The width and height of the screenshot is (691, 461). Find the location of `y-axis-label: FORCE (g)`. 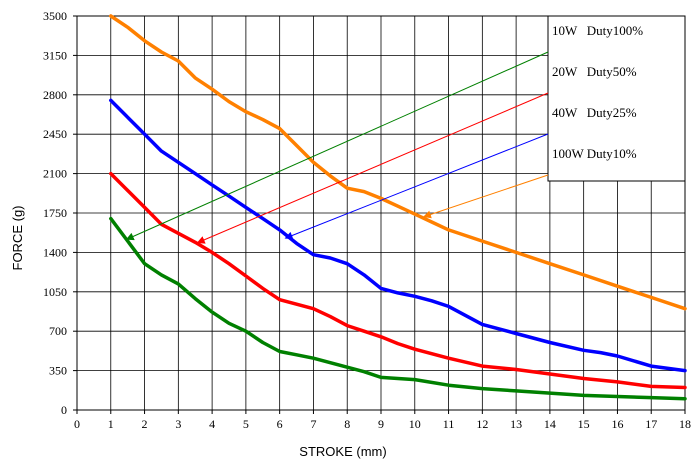

y-axis-label: FORCE (g) is located at coordinates (17, 238).